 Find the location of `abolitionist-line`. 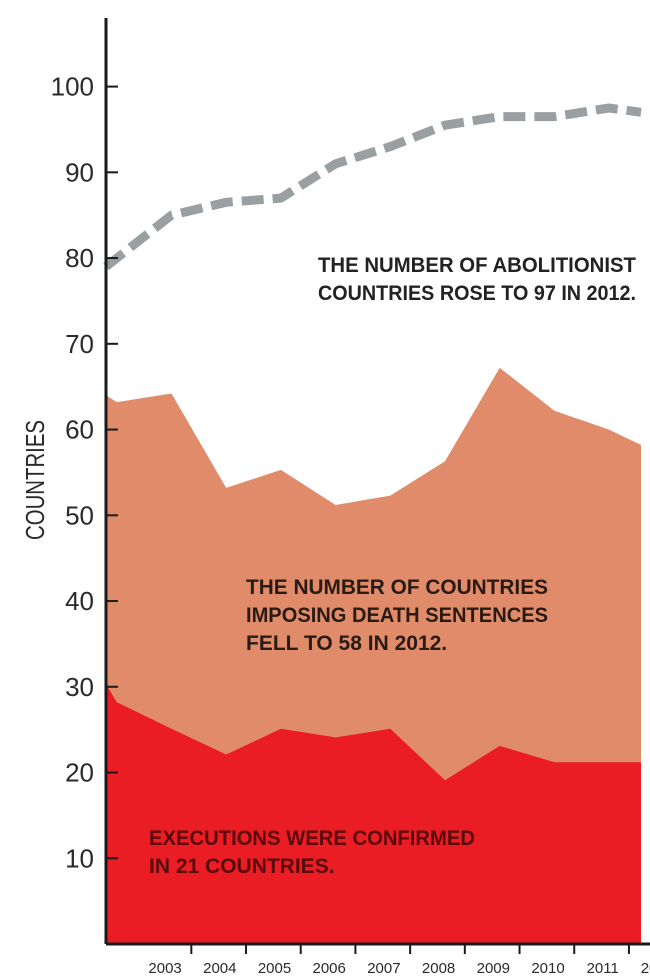

abolitionist-line is located at coordinates (372, 187).